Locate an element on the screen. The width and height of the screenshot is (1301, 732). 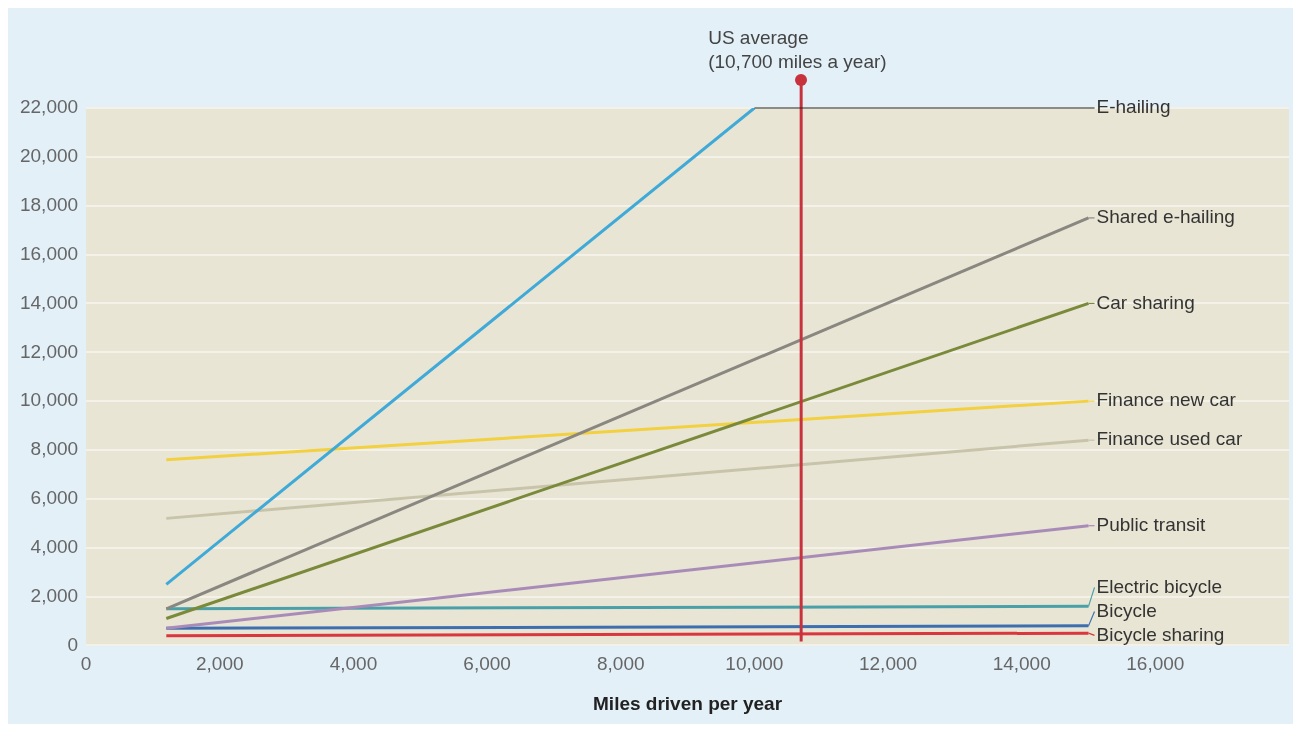
x-tick-label: 12,000 is located at coordinates (888, 664).